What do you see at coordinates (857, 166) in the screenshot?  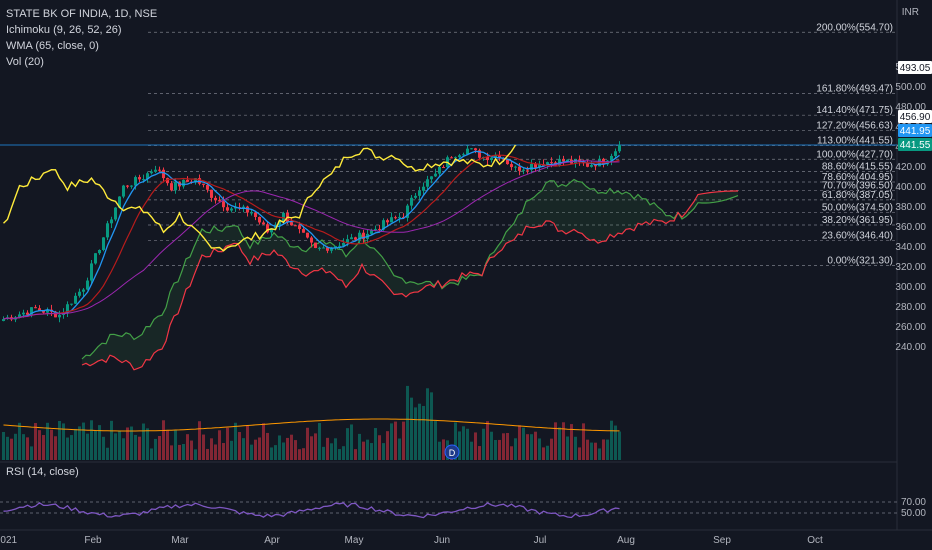 I see `fib-level-label: 88.60%(415.55)` at bounding box center [857, 166].